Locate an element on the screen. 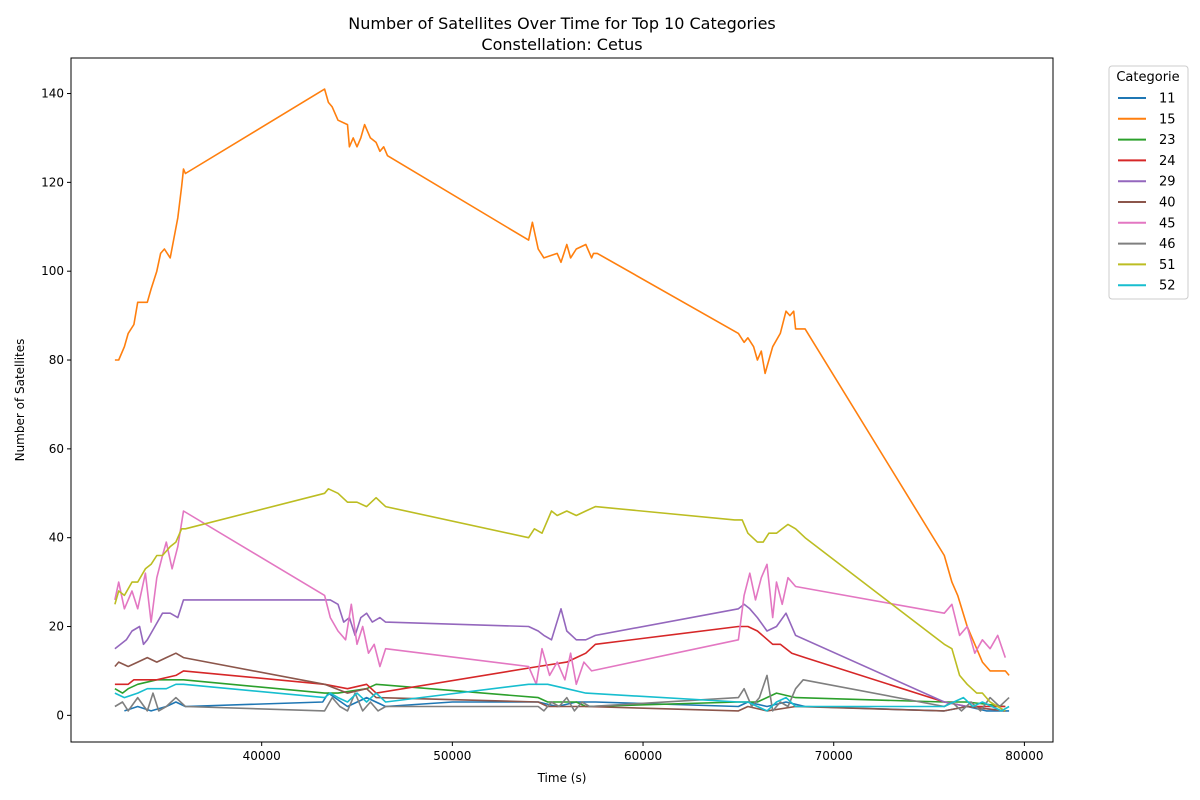 The width and height of the screenshot is (1200, 800). legend-label-51: 51 is located at coordinates (1167, 265).